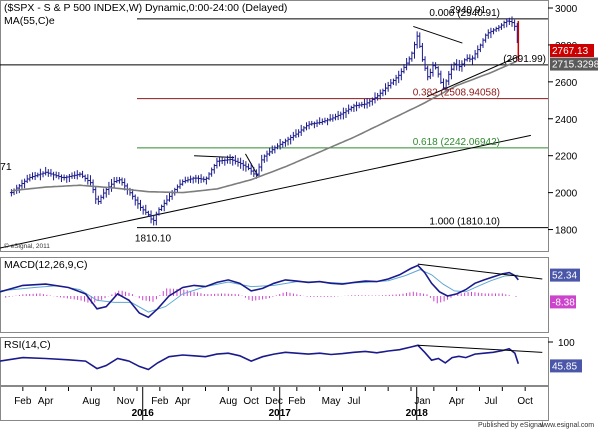  Describe the element at coordinates (566, 425) in the screenshot. I see `published-url: www.esignal.com` at that location.